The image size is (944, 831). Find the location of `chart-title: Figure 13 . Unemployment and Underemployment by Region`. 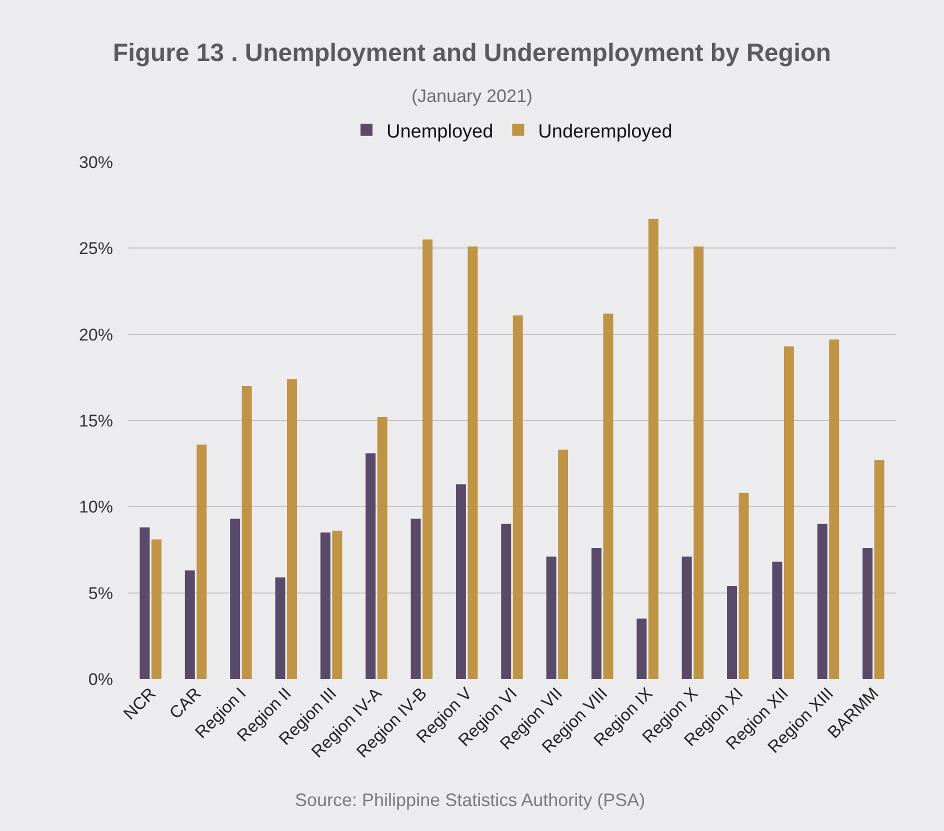

chart-title: Figure 13 . Unemployment and Underemployment by Region is located at coordinates (472, 52).